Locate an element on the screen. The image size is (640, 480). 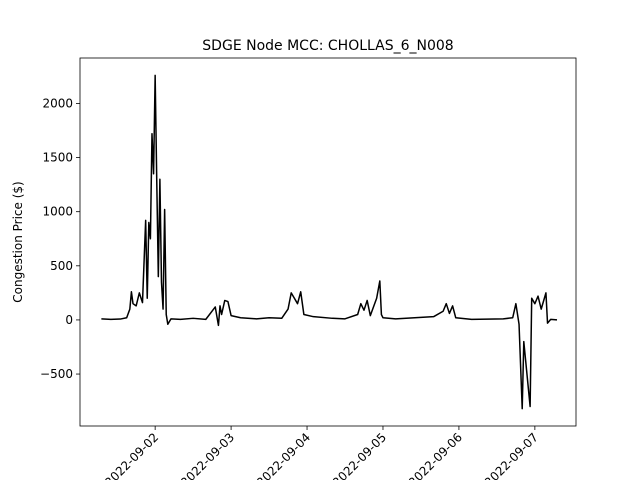
y-tick-label: 2000 is located at coordinates (57, 103).